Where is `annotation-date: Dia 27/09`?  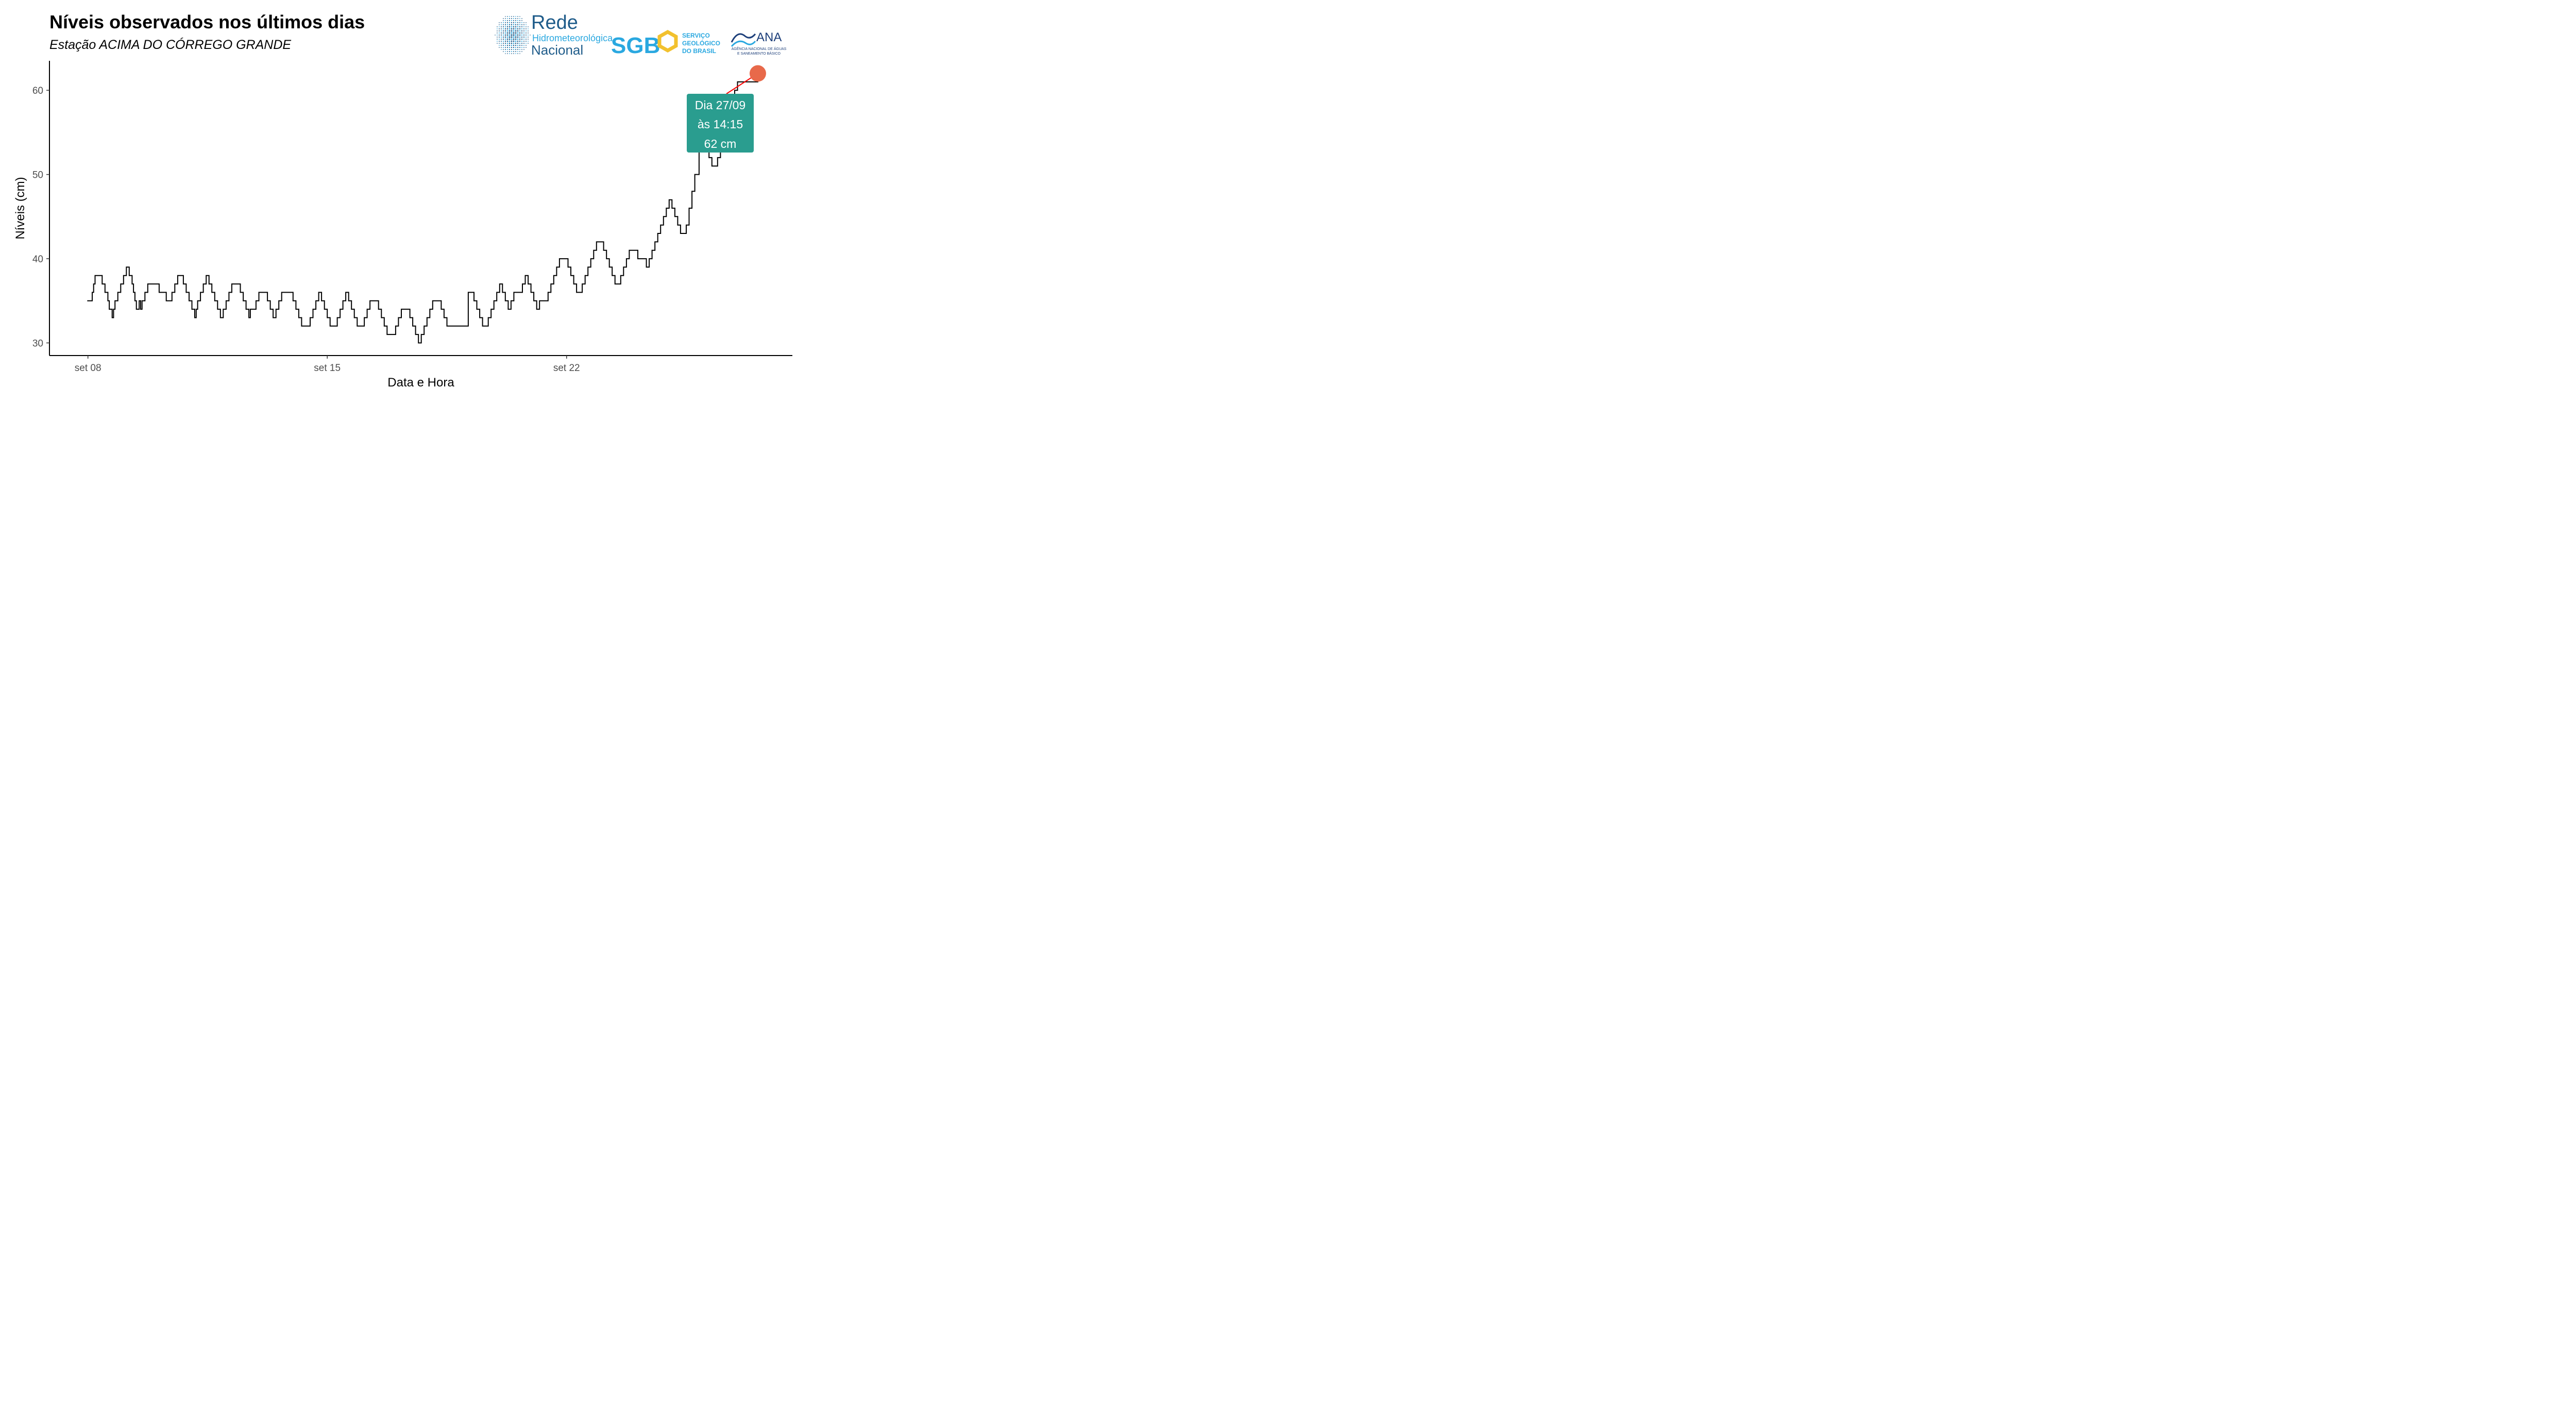
annotation-date: Dia 27/09 is located at coordinates (720, 105).